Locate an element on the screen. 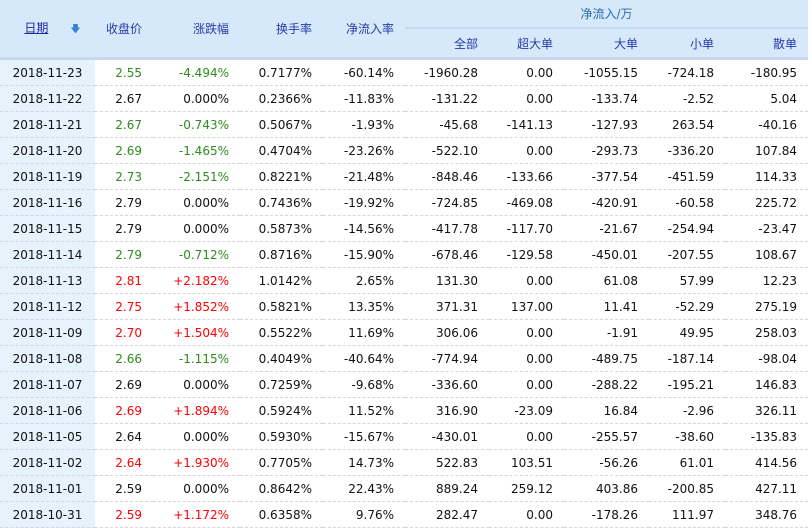 The image size is (812, 528). cell-date: 2018-11-23 is located at coordinates (47, 72).